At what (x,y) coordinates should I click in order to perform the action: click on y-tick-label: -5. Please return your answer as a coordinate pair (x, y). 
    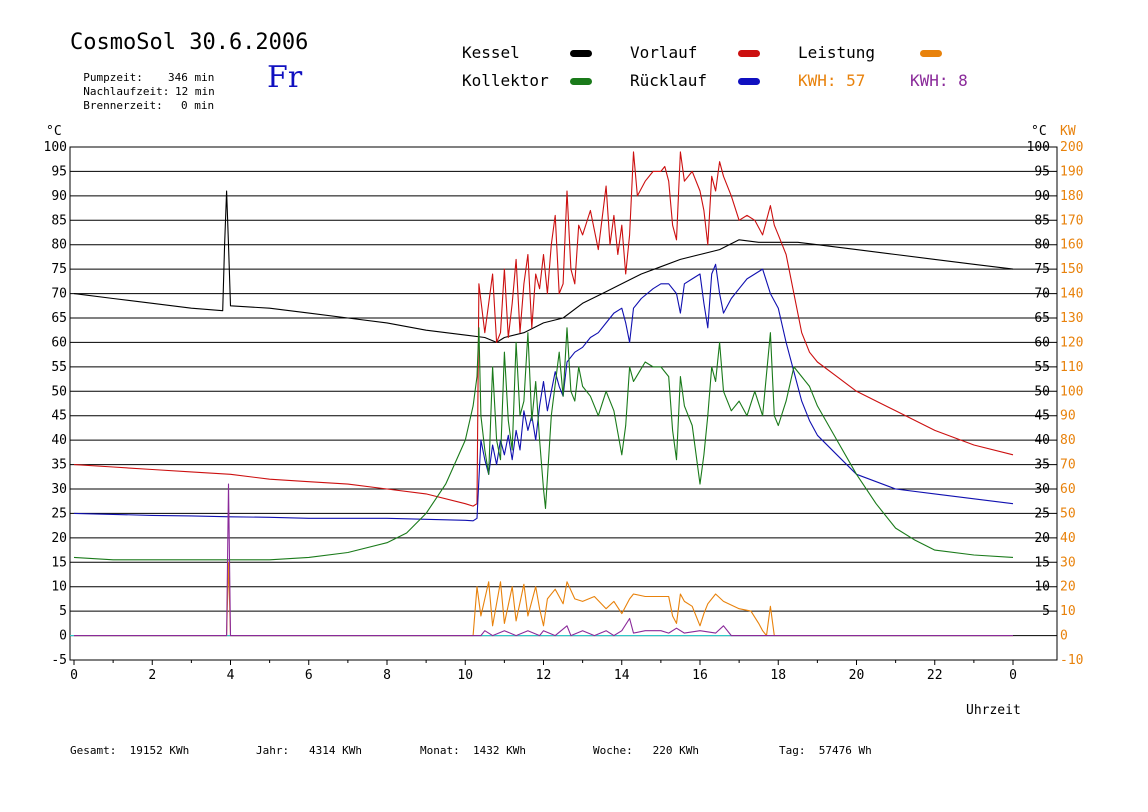
    Looking at the image, I should click on (59, 660).